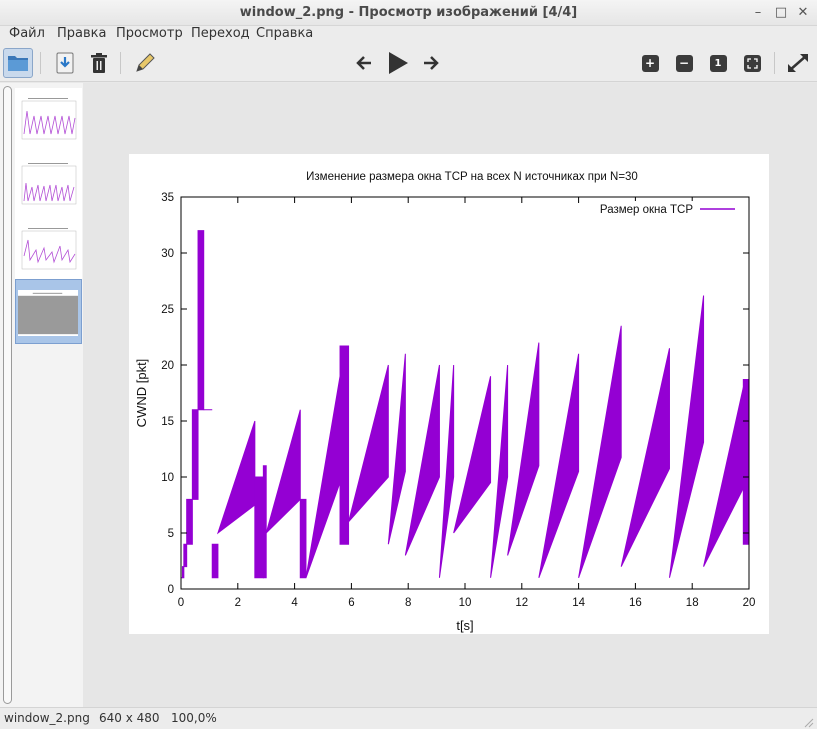 Image resolution: width=817 pixels, height=729 pixels. What do you see at coordinates (181, 603) in the screenshot?
I see `x-tick-label: 0` at bounding box center [181, 603].